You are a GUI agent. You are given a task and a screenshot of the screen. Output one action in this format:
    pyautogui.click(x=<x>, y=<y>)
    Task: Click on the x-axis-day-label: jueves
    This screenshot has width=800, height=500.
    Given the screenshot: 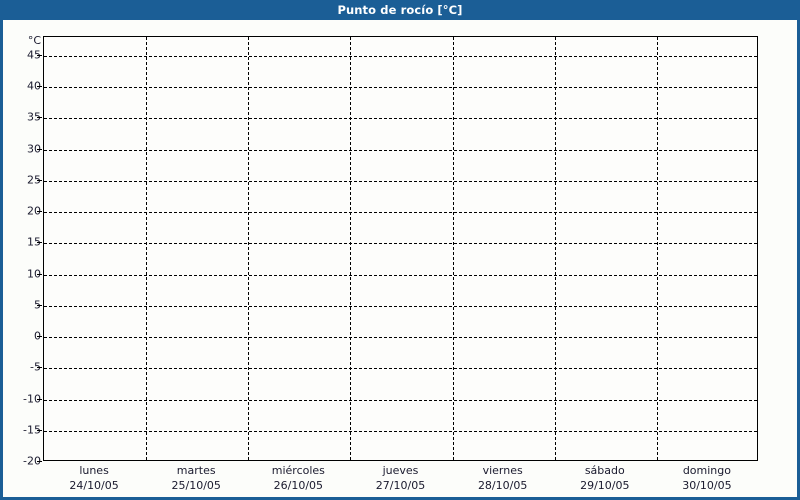 What is the action you would take?
    pyautogui.click(x=400, y=470)
    